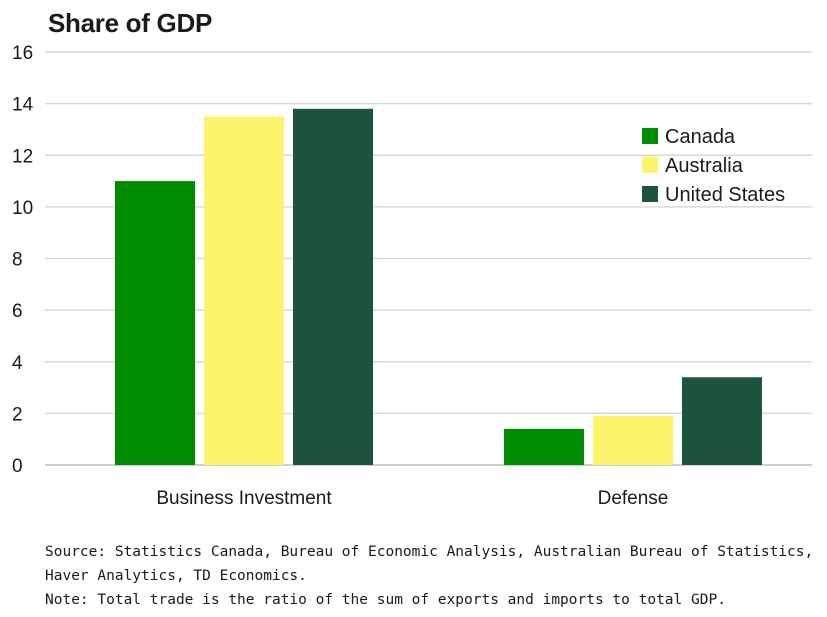  I want to click on y-tick-label: 8, so click(17, 260).